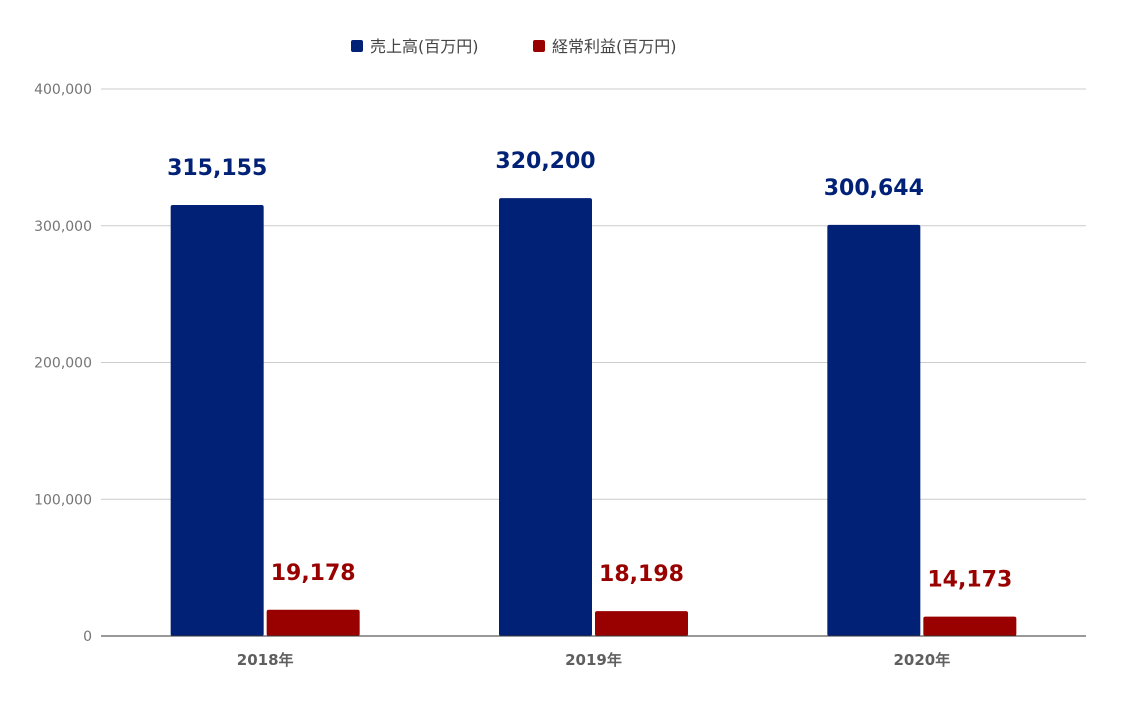 This screenshot has height=703, width=1122. I want to click on legend-label: 経常利益(百万円), so click(614, 46).